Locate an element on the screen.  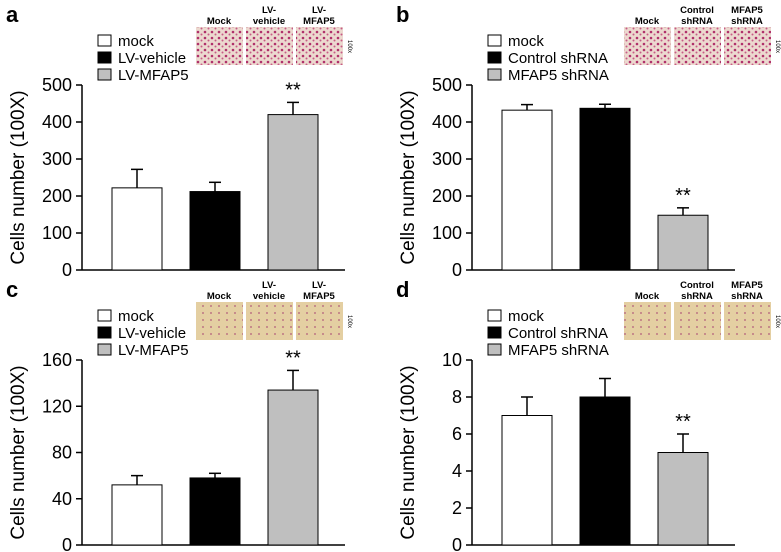
y-tick-label: 40 is located at coordinates (62, 499).